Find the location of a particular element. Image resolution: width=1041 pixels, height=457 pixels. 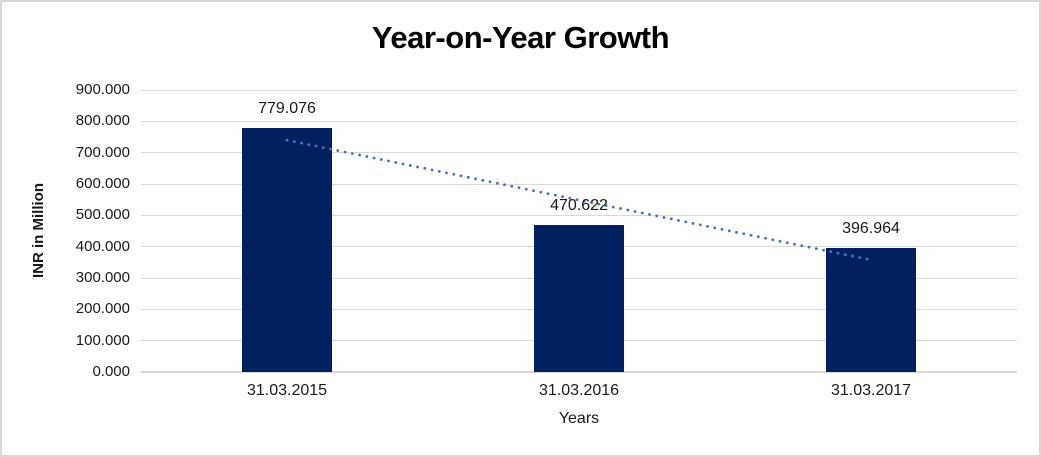

y-tick-label: 600.000 is located at coordinates (102, 183).